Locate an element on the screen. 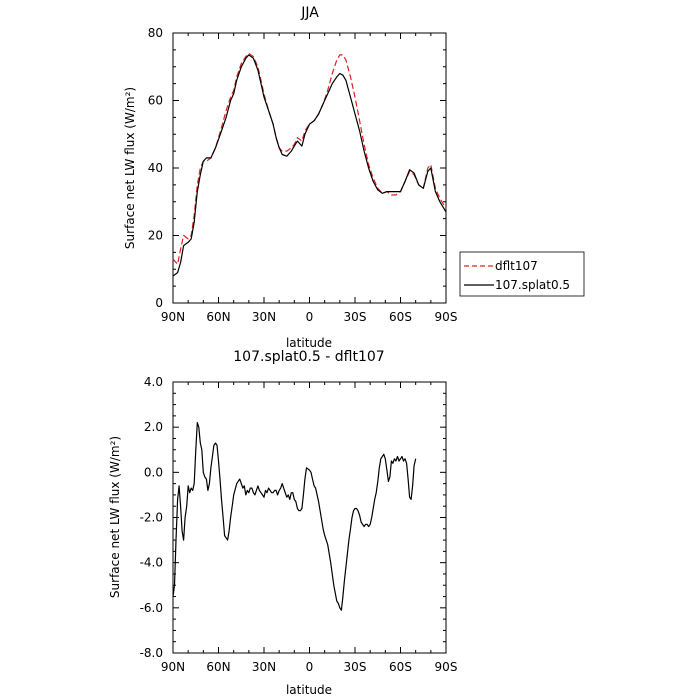 This screenshot has width=700, height=700. top-chart-ylabel: Surface net LW flux (W/m²) is located at coordinates (130, 168).